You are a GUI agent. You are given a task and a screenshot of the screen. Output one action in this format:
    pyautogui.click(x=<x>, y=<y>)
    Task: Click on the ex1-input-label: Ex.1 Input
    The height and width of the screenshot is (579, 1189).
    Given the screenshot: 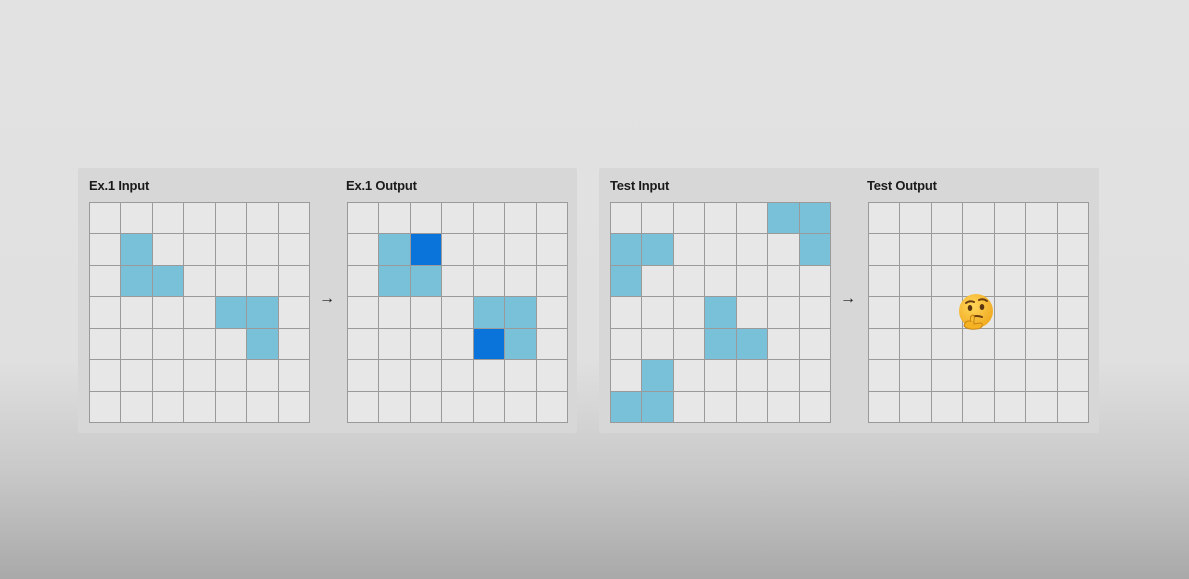 What is the action you would take?
    pyautogui.click(x=119, y=185)
    